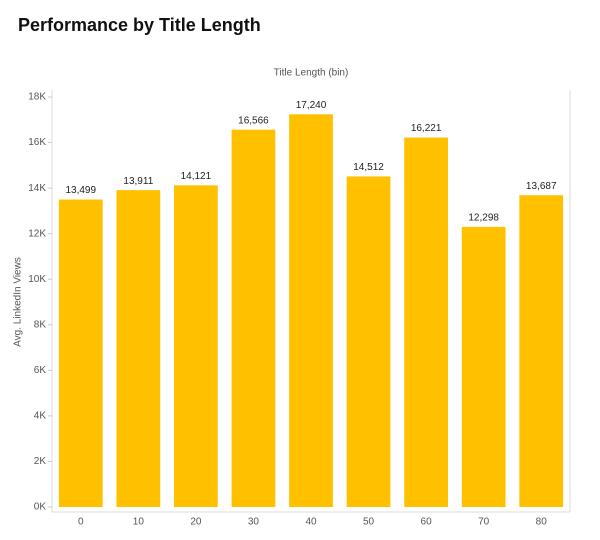 Image resolution: width=600 pixels, height=540 pixels. I want to click on value-label: 16,566, so click(253, 120).